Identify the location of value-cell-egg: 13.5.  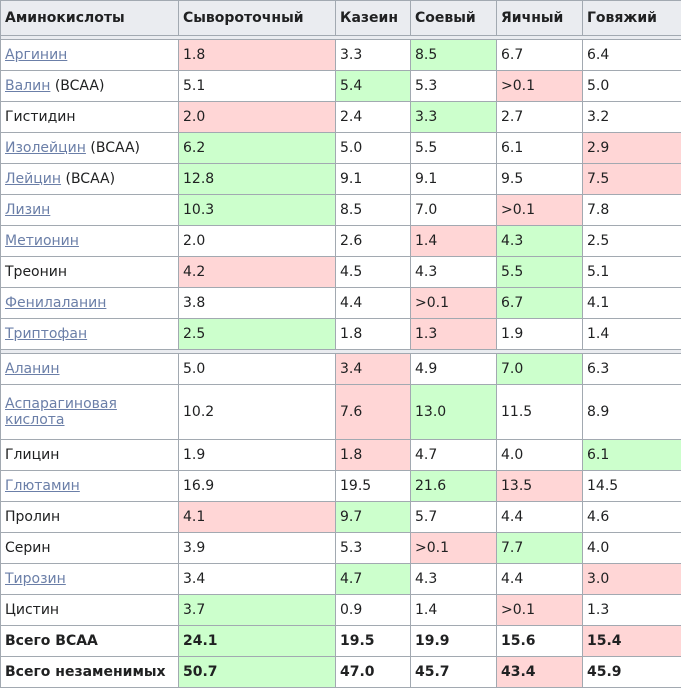
(539, 486).